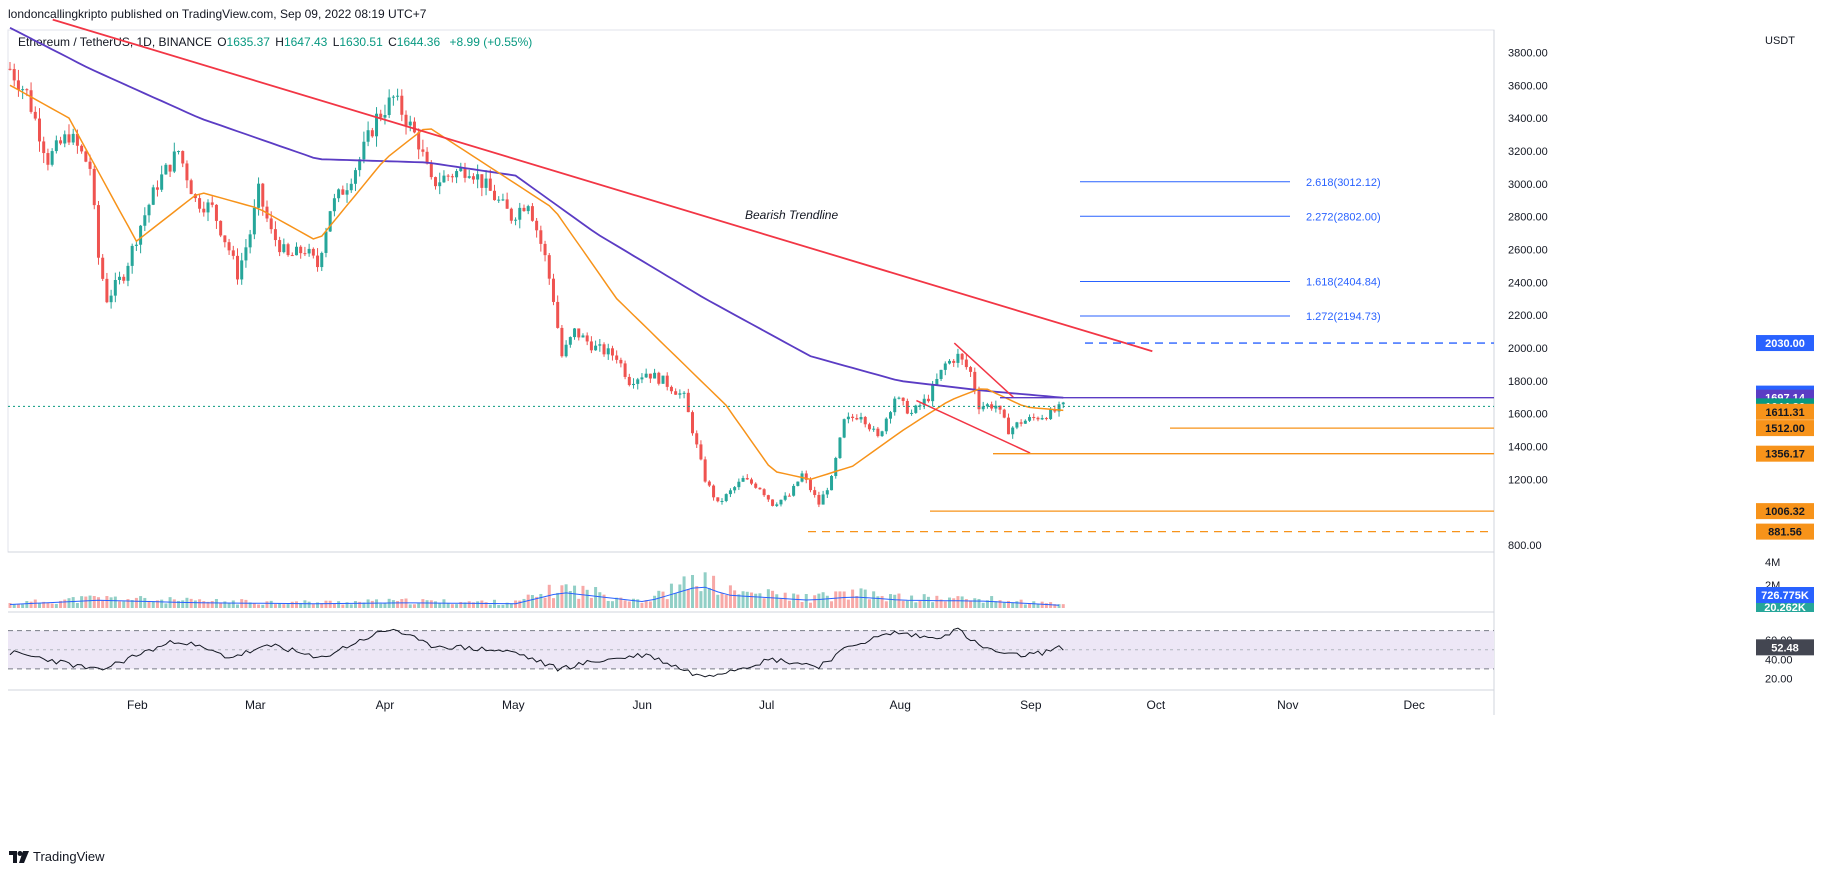 Image resolution: width=1834 pixels, height=875 pixels. What do you see at coordinates (973, 426) in the screenshot?
I see `channel-lower-line` at bounding box center [973, 426].